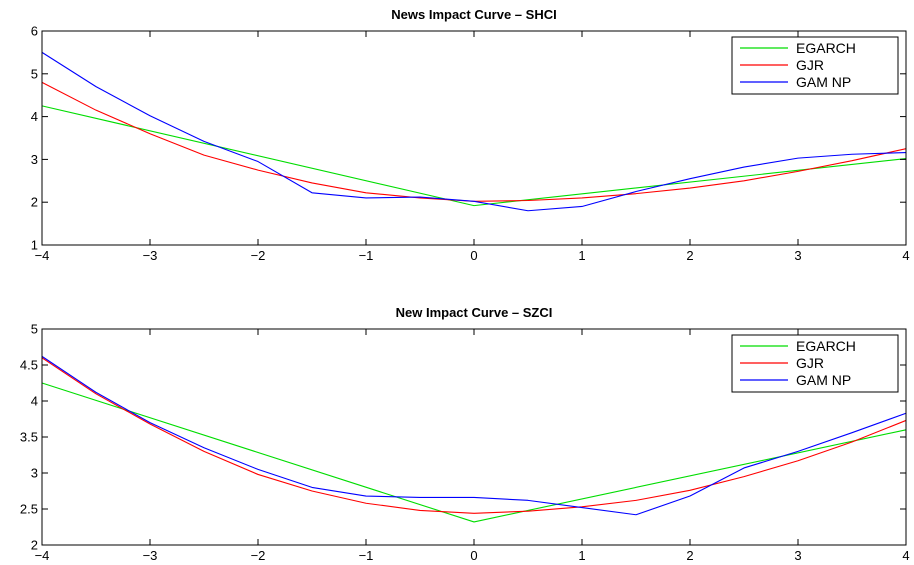 This screenshot has width=914, height=565. What do you see at coordinates (34, 31) in the screenshot?
I see `y-tick-label: 6` at bounding box center [34, 31].